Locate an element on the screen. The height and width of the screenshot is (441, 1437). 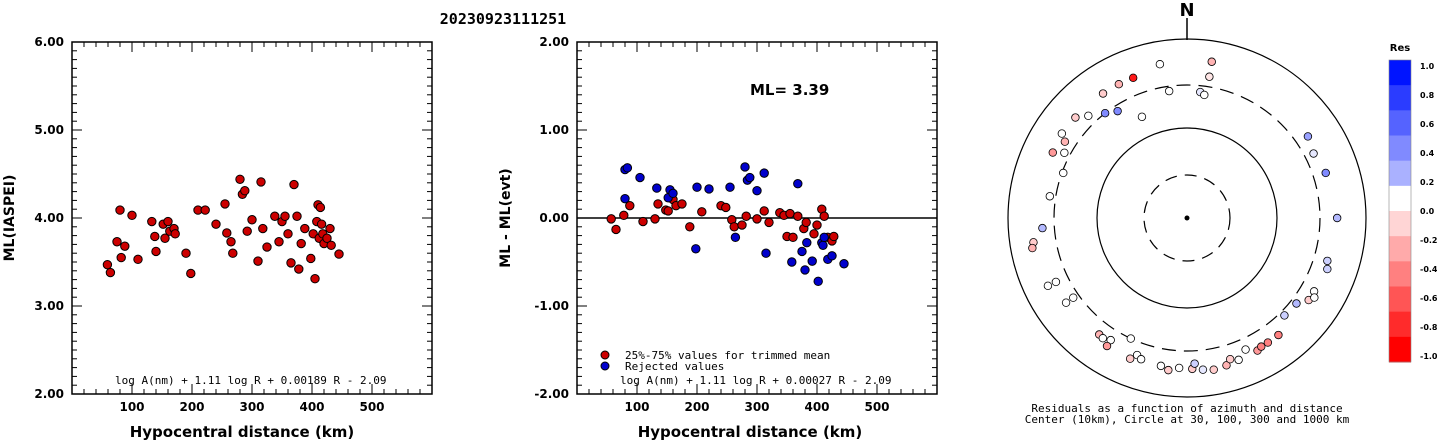
legend-label-rejected: Rejected values is located at coordinates (674, 366).